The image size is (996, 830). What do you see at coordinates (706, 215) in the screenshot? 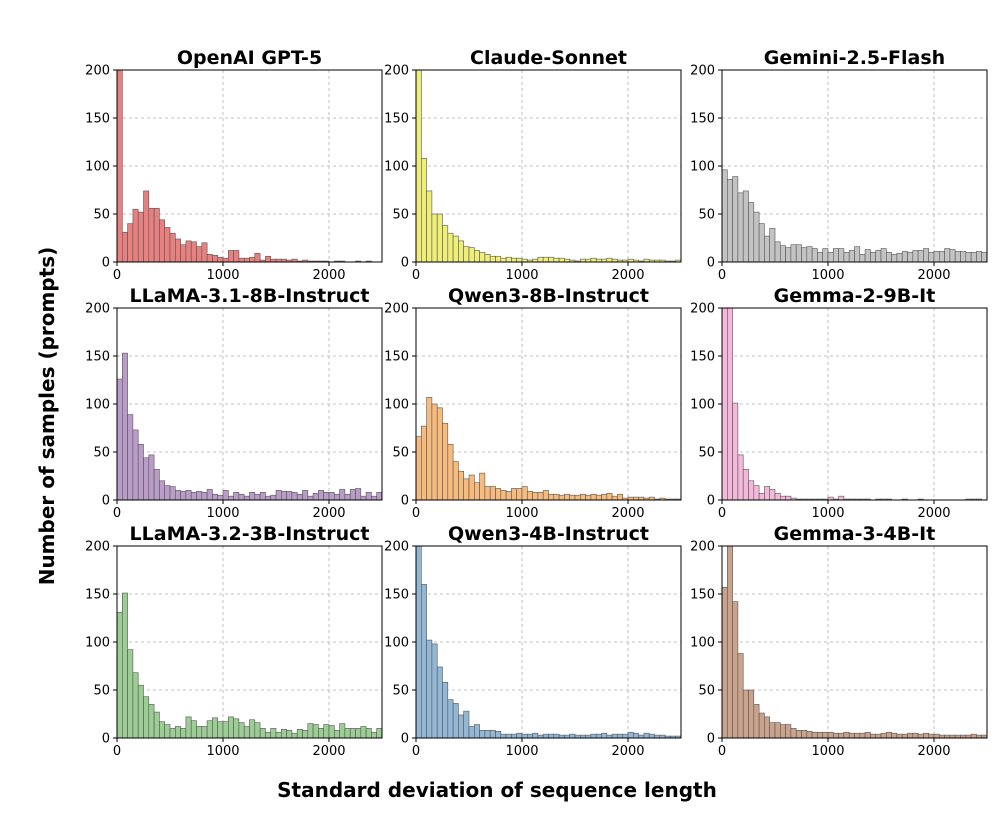
I see `y-tick-label: 50` at bounding box center [706, 215].